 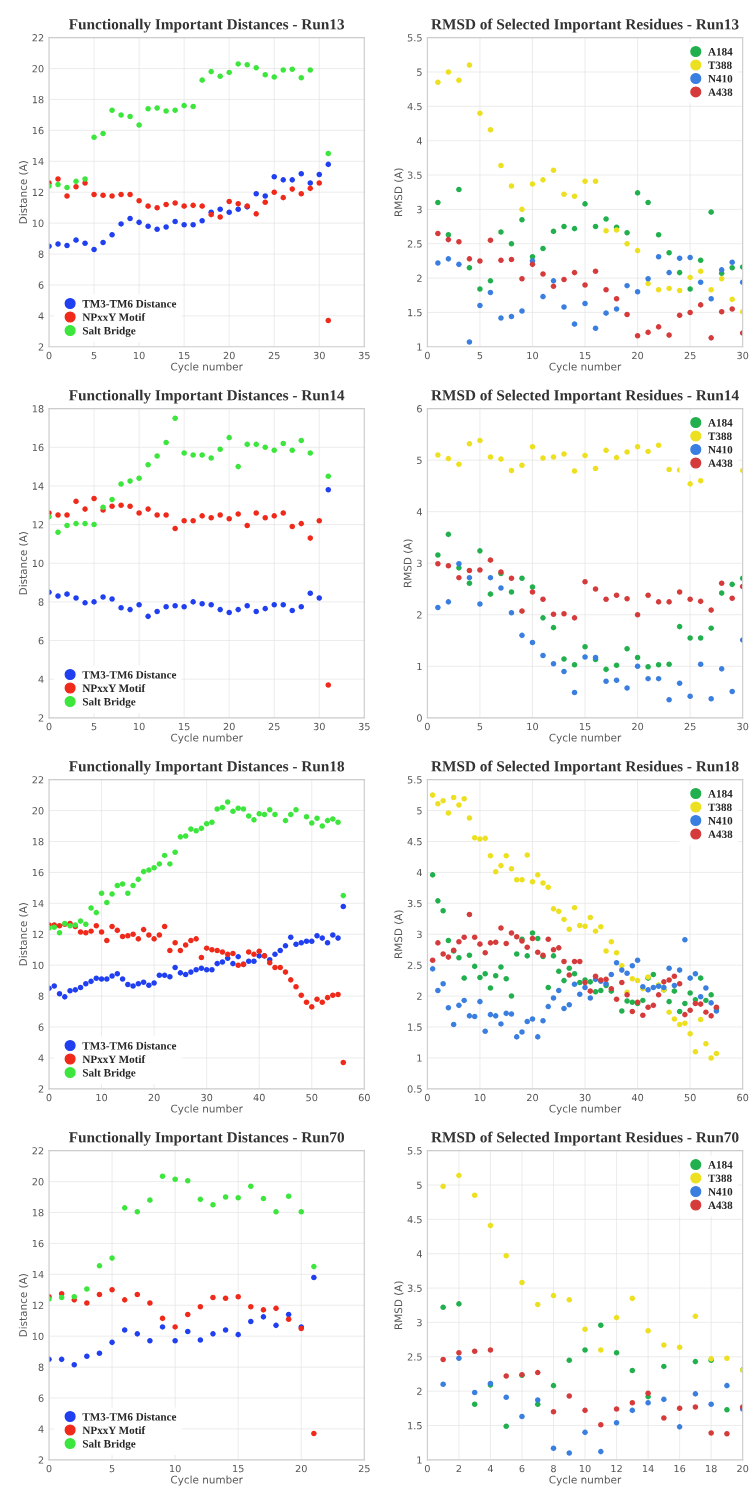 What do you see at coordinates (109, 1444) in the screenshot?
I see `legend-label: Salt Bridge` at bounding box center [109, 1444].